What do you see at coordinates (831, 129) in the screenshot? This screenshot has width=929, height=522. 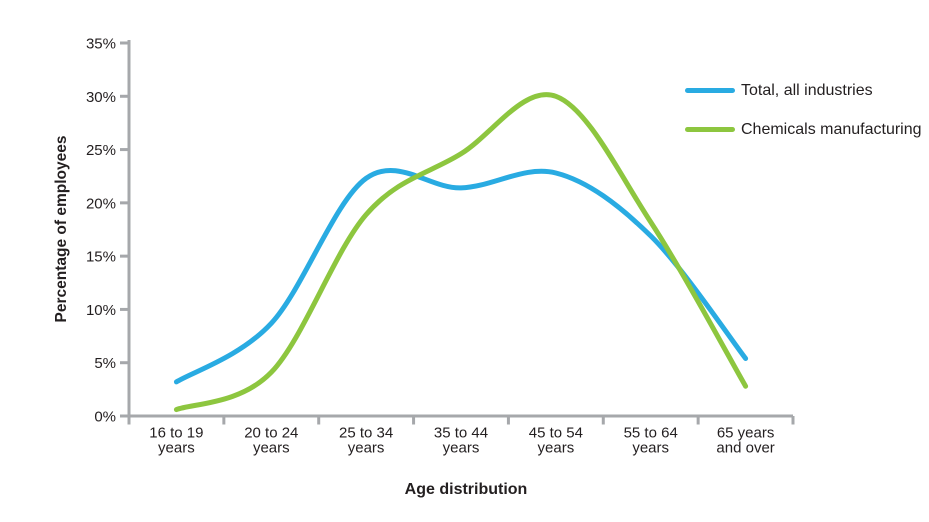 I see `legend-label-chemicals-manufacturing: Chemicals manufacturing` at bounding box center [831, 129].